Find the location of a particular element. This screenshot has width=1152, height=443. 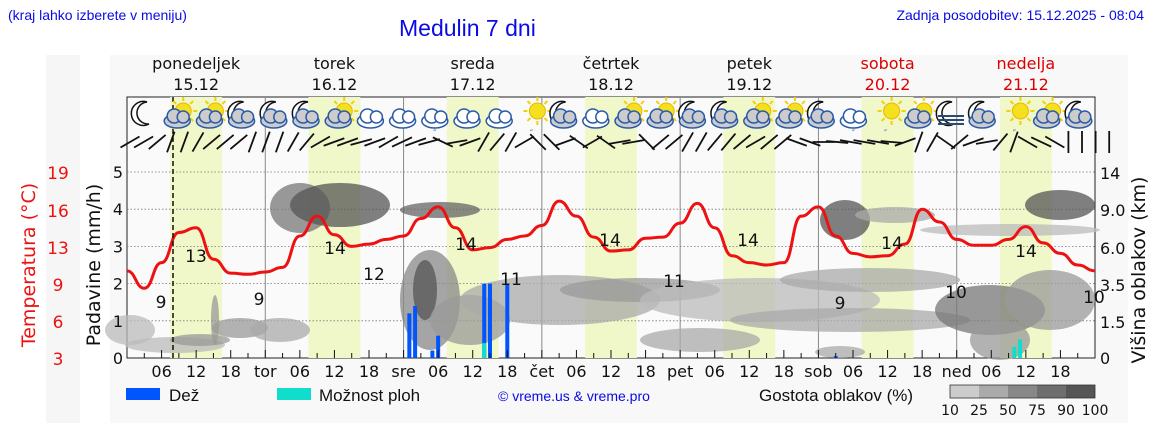

temp-extreme-label: 12 is located at coordinates (374, 275).